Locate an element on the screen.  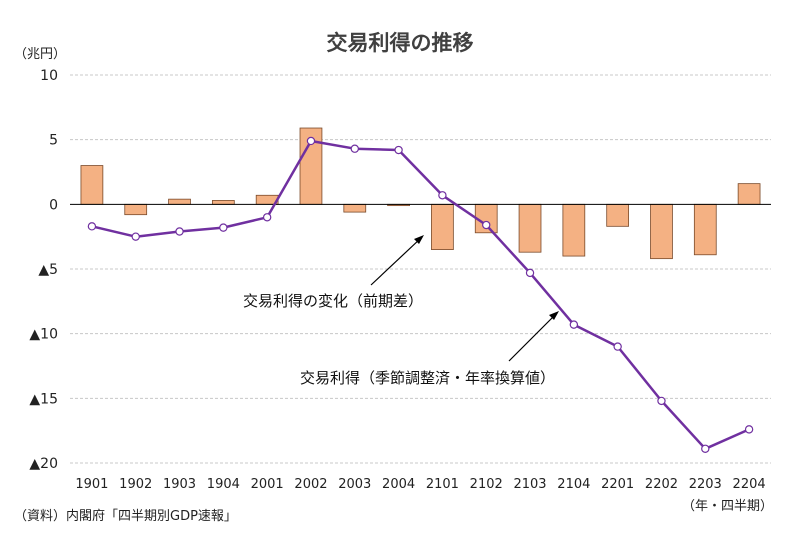
x-tick-label: 2002 is located at coordinates (310, 484).